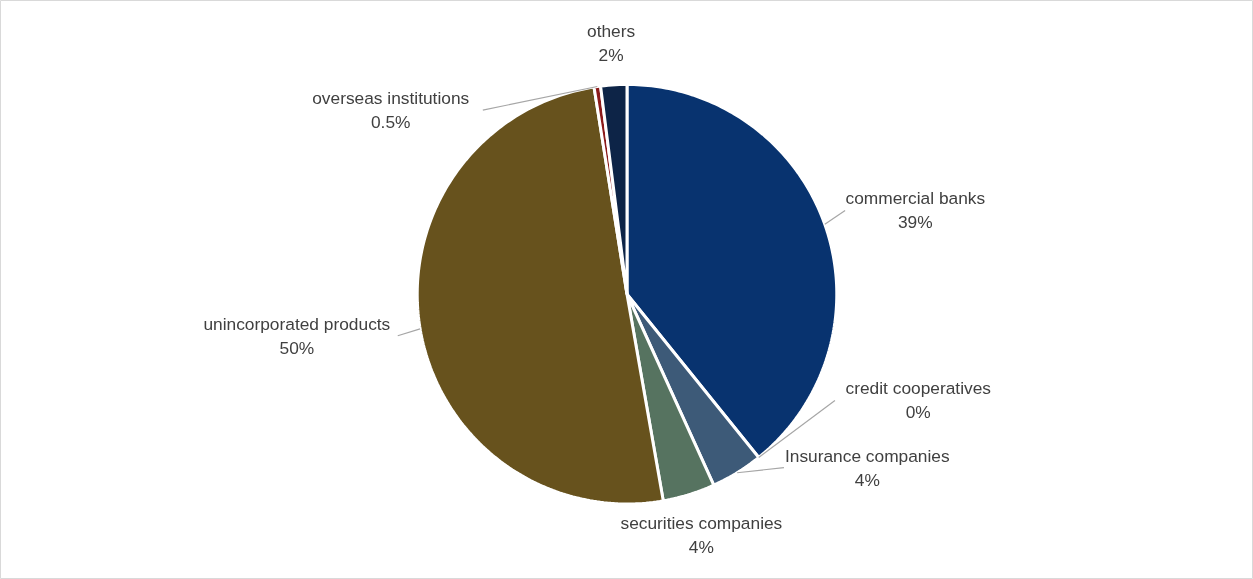  Describe the element at coordinates (297, 347) in the screenshot. I see `data-label: 50%` at that location.